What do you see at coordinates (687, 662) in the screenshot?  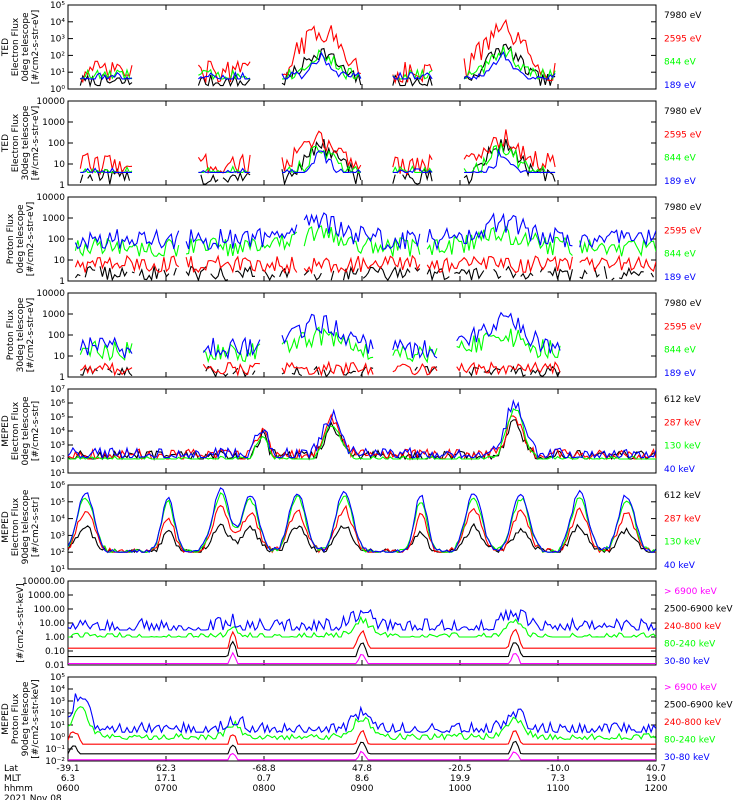 I see `legend-entry: 30-80 keV` at bounding box center [687, 662].